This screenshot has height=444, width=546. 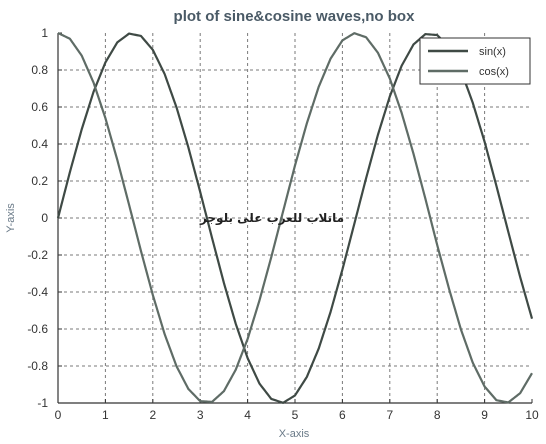 I want to click on x-tick-label: 7, so click(x=389, y=415).